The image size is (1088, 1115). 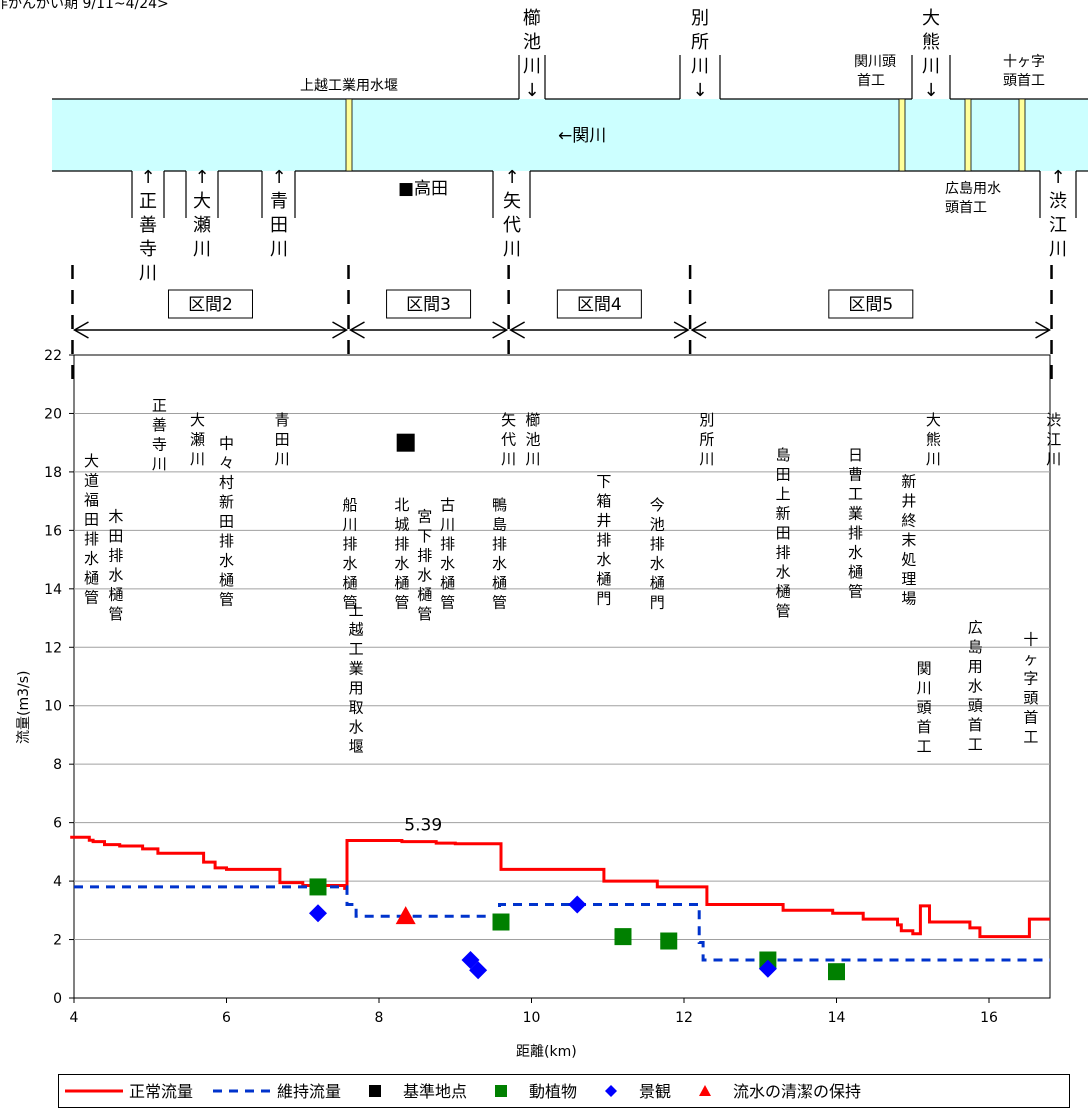 I want to click on annotation-char: 城, so click(x=401, y=524).